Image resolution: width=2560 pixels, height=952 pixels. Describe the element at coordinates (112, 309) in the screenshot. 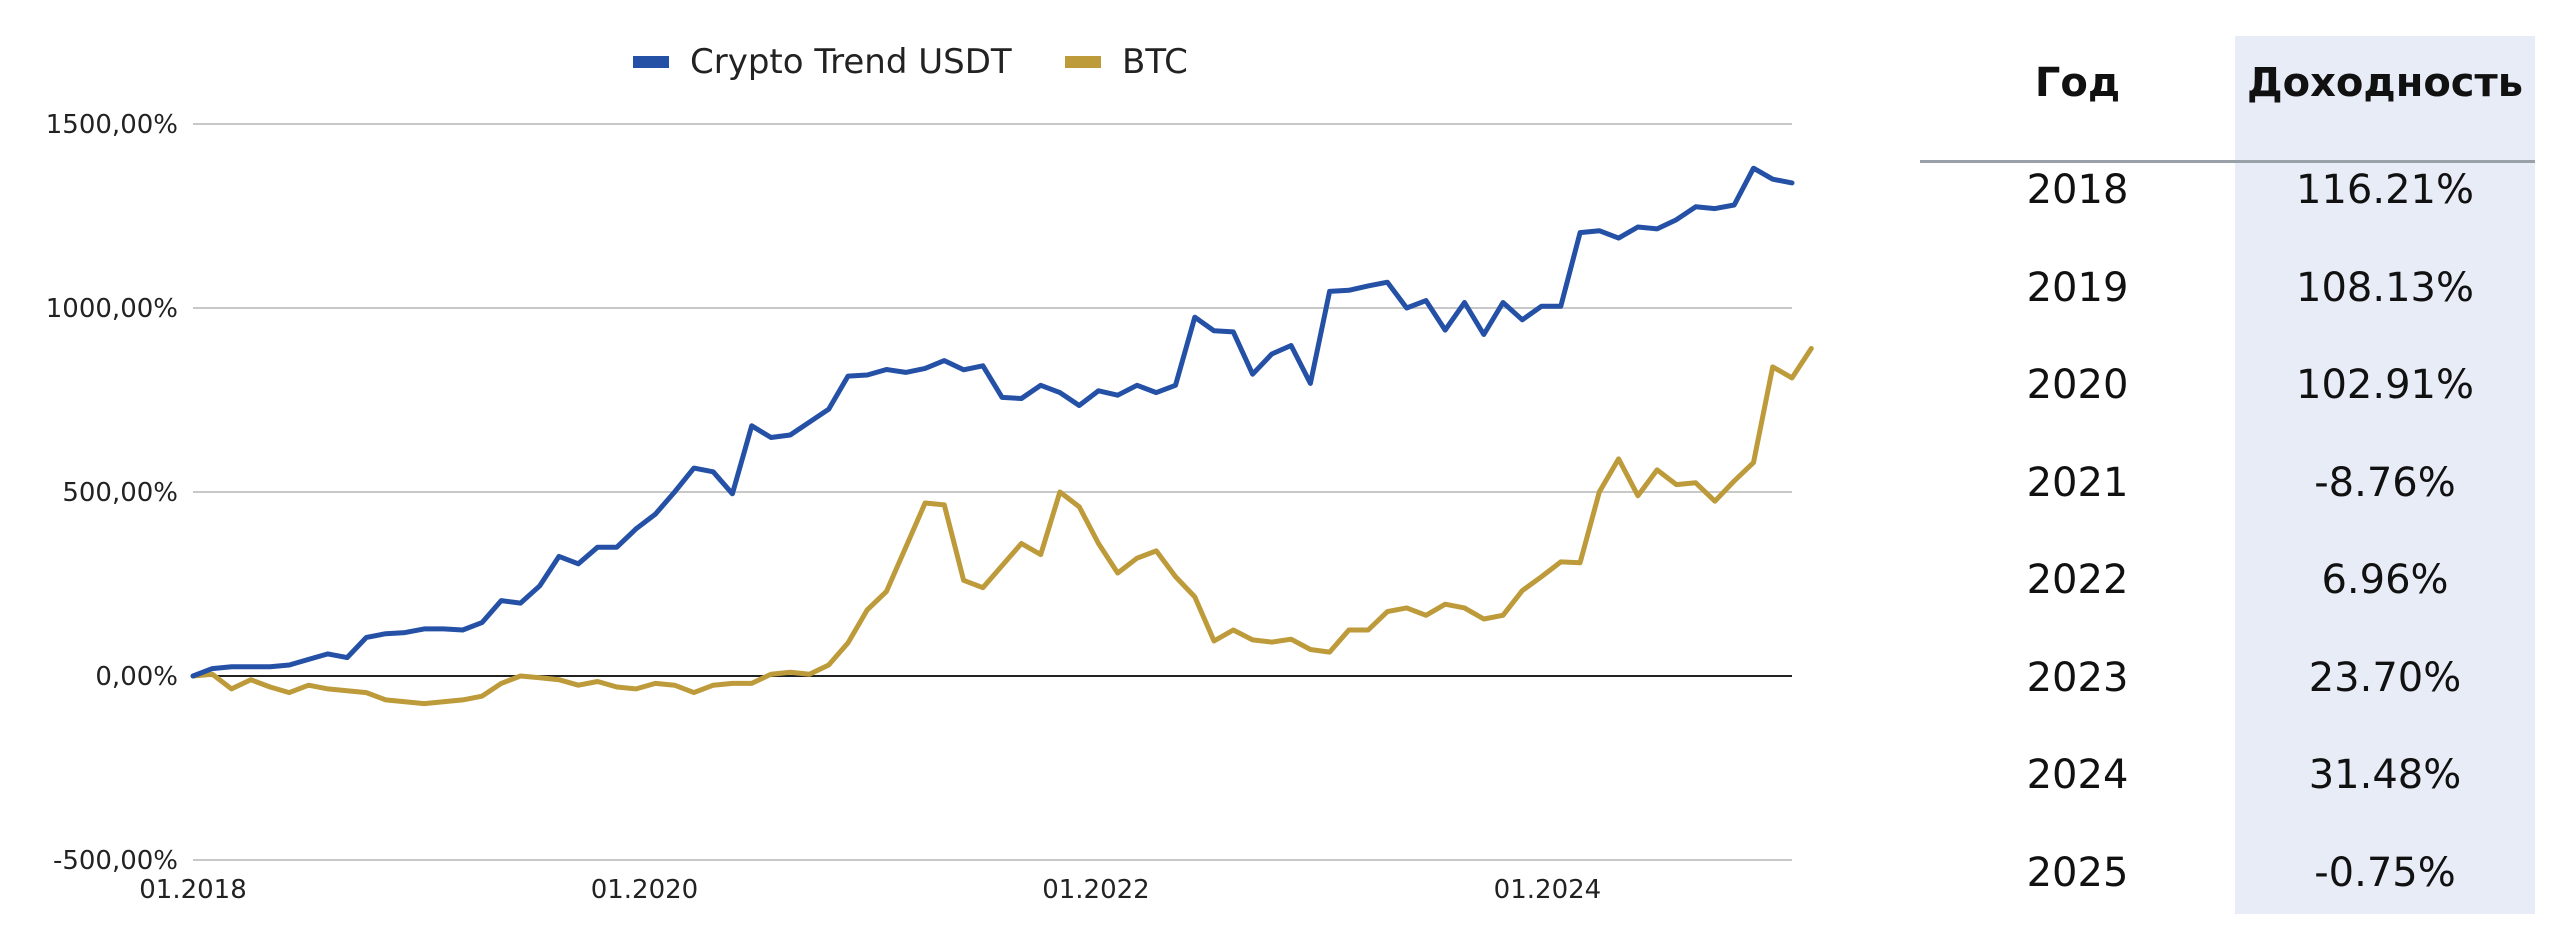

I see `y-tick-label: 1000,00%` at that location.